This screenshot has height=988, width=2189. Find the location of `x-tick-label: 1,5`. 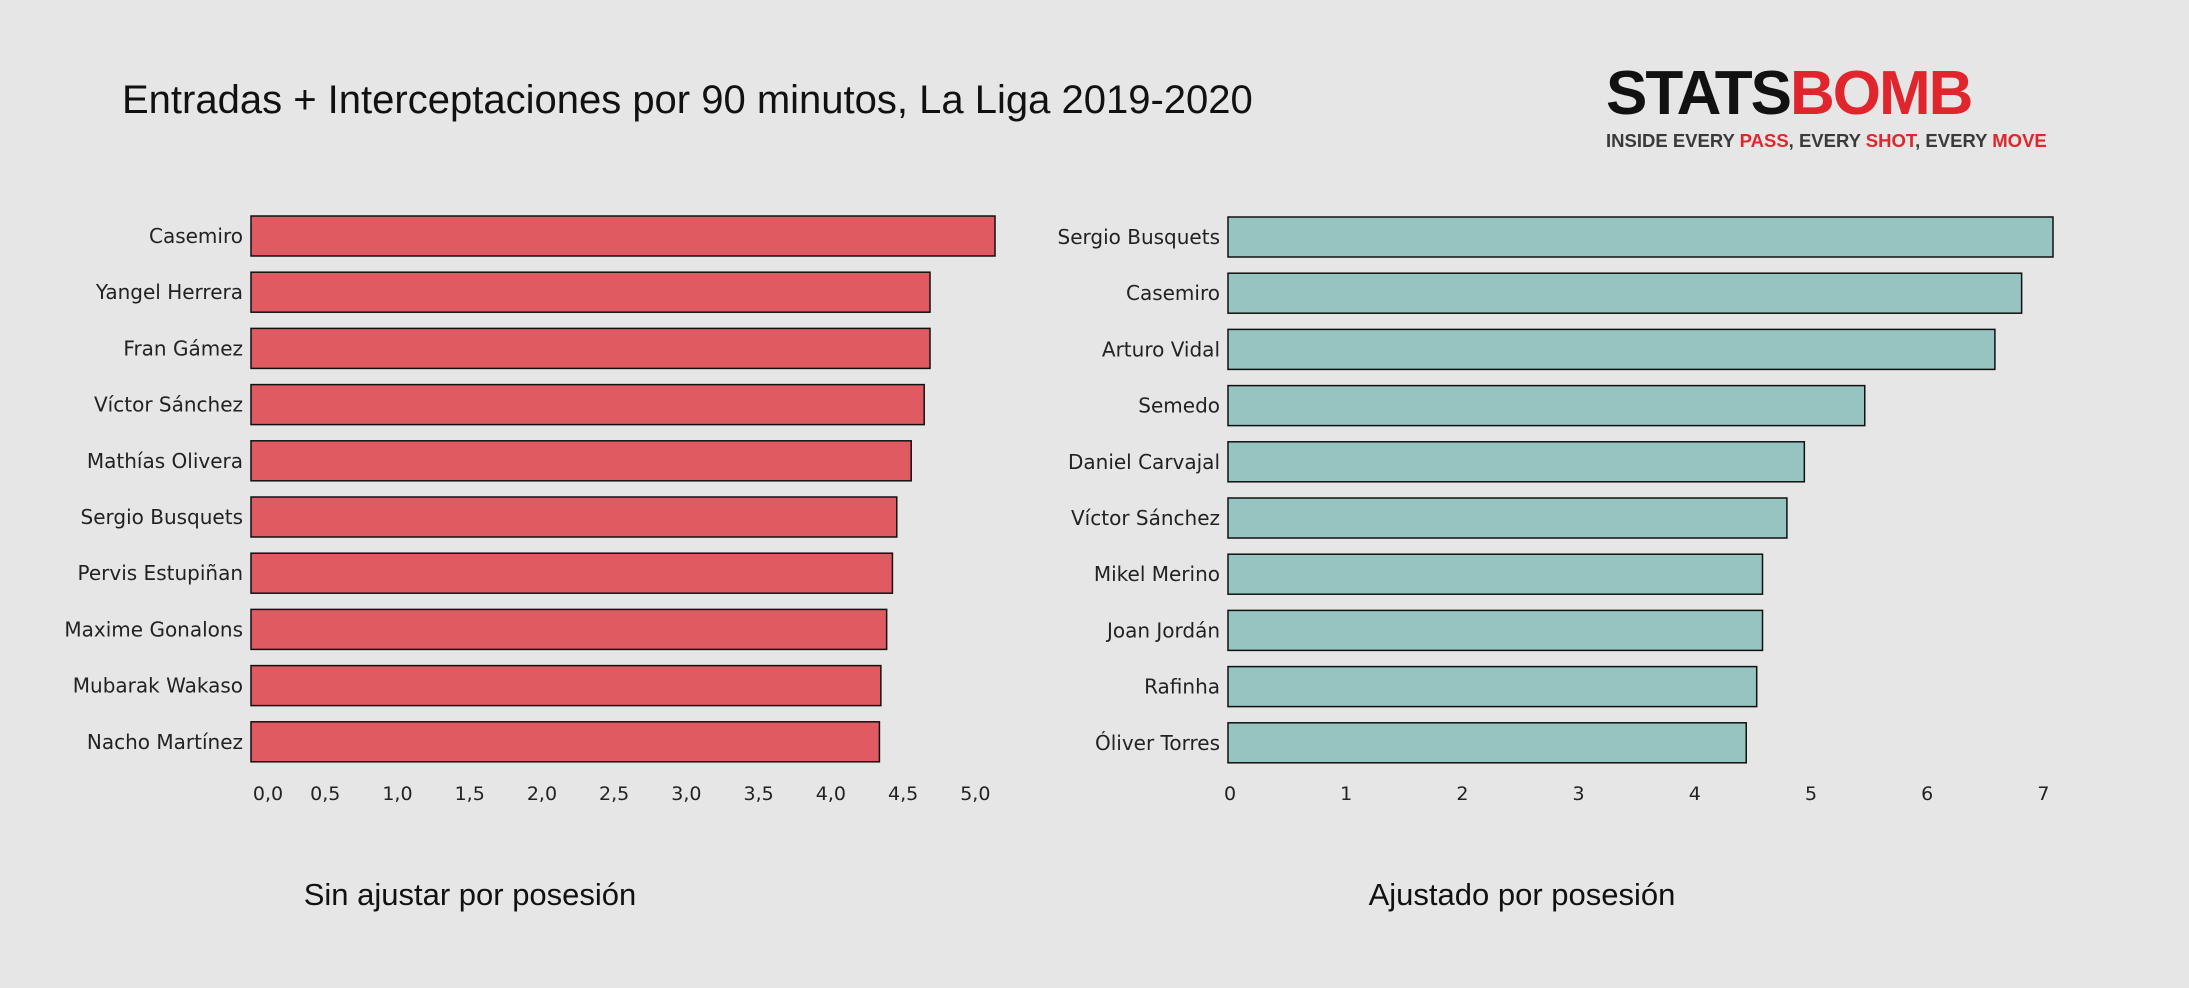

x-tick-label: 1,5 is located at coordinates (470, 794).